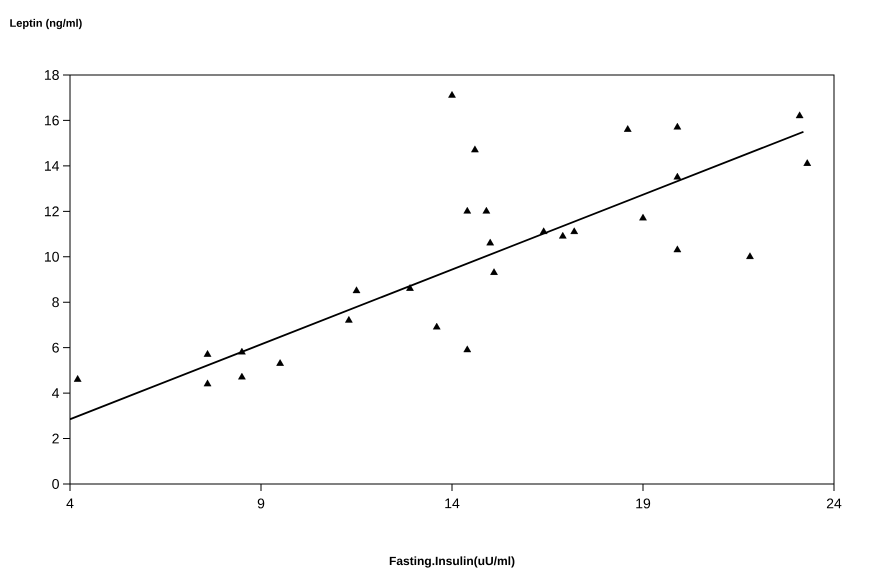  I want to click on x-tick-label: 19, so click(643, 503).